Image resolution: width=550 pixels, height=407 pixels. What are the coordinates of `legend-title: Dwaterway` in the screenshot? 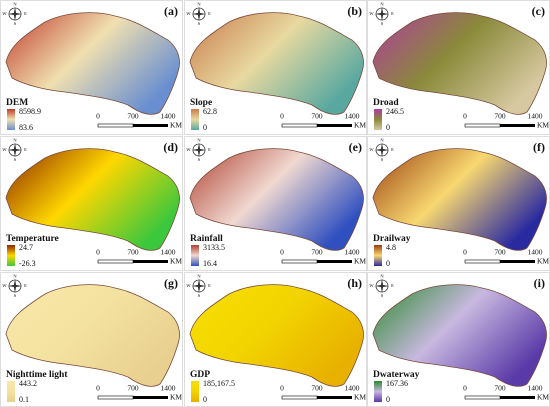 It's located at (396, 375).